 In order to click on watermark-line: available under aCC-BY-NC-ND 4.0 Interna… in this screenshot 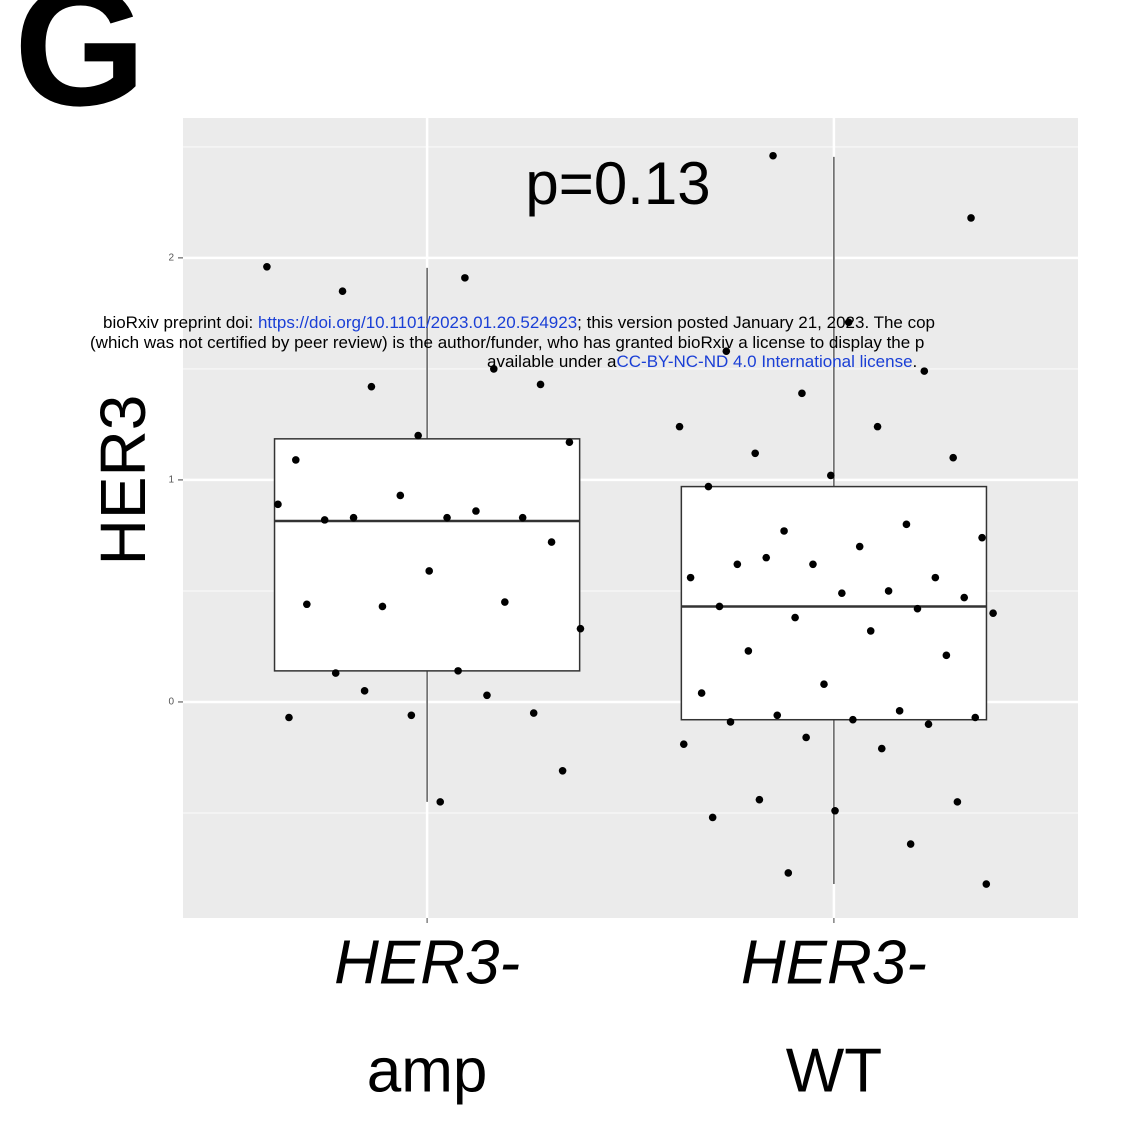, I will do `click(702, 362)`.